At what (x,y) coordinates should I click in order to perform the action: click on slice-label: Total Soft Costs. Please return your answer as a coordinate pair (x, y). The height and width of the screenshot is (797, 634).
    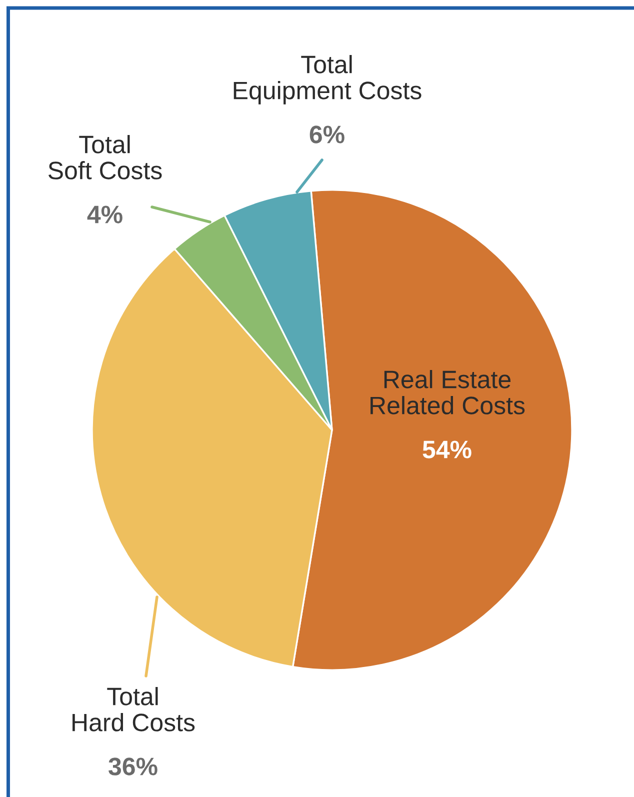
    Looking at the image, I should click on (105, 157).